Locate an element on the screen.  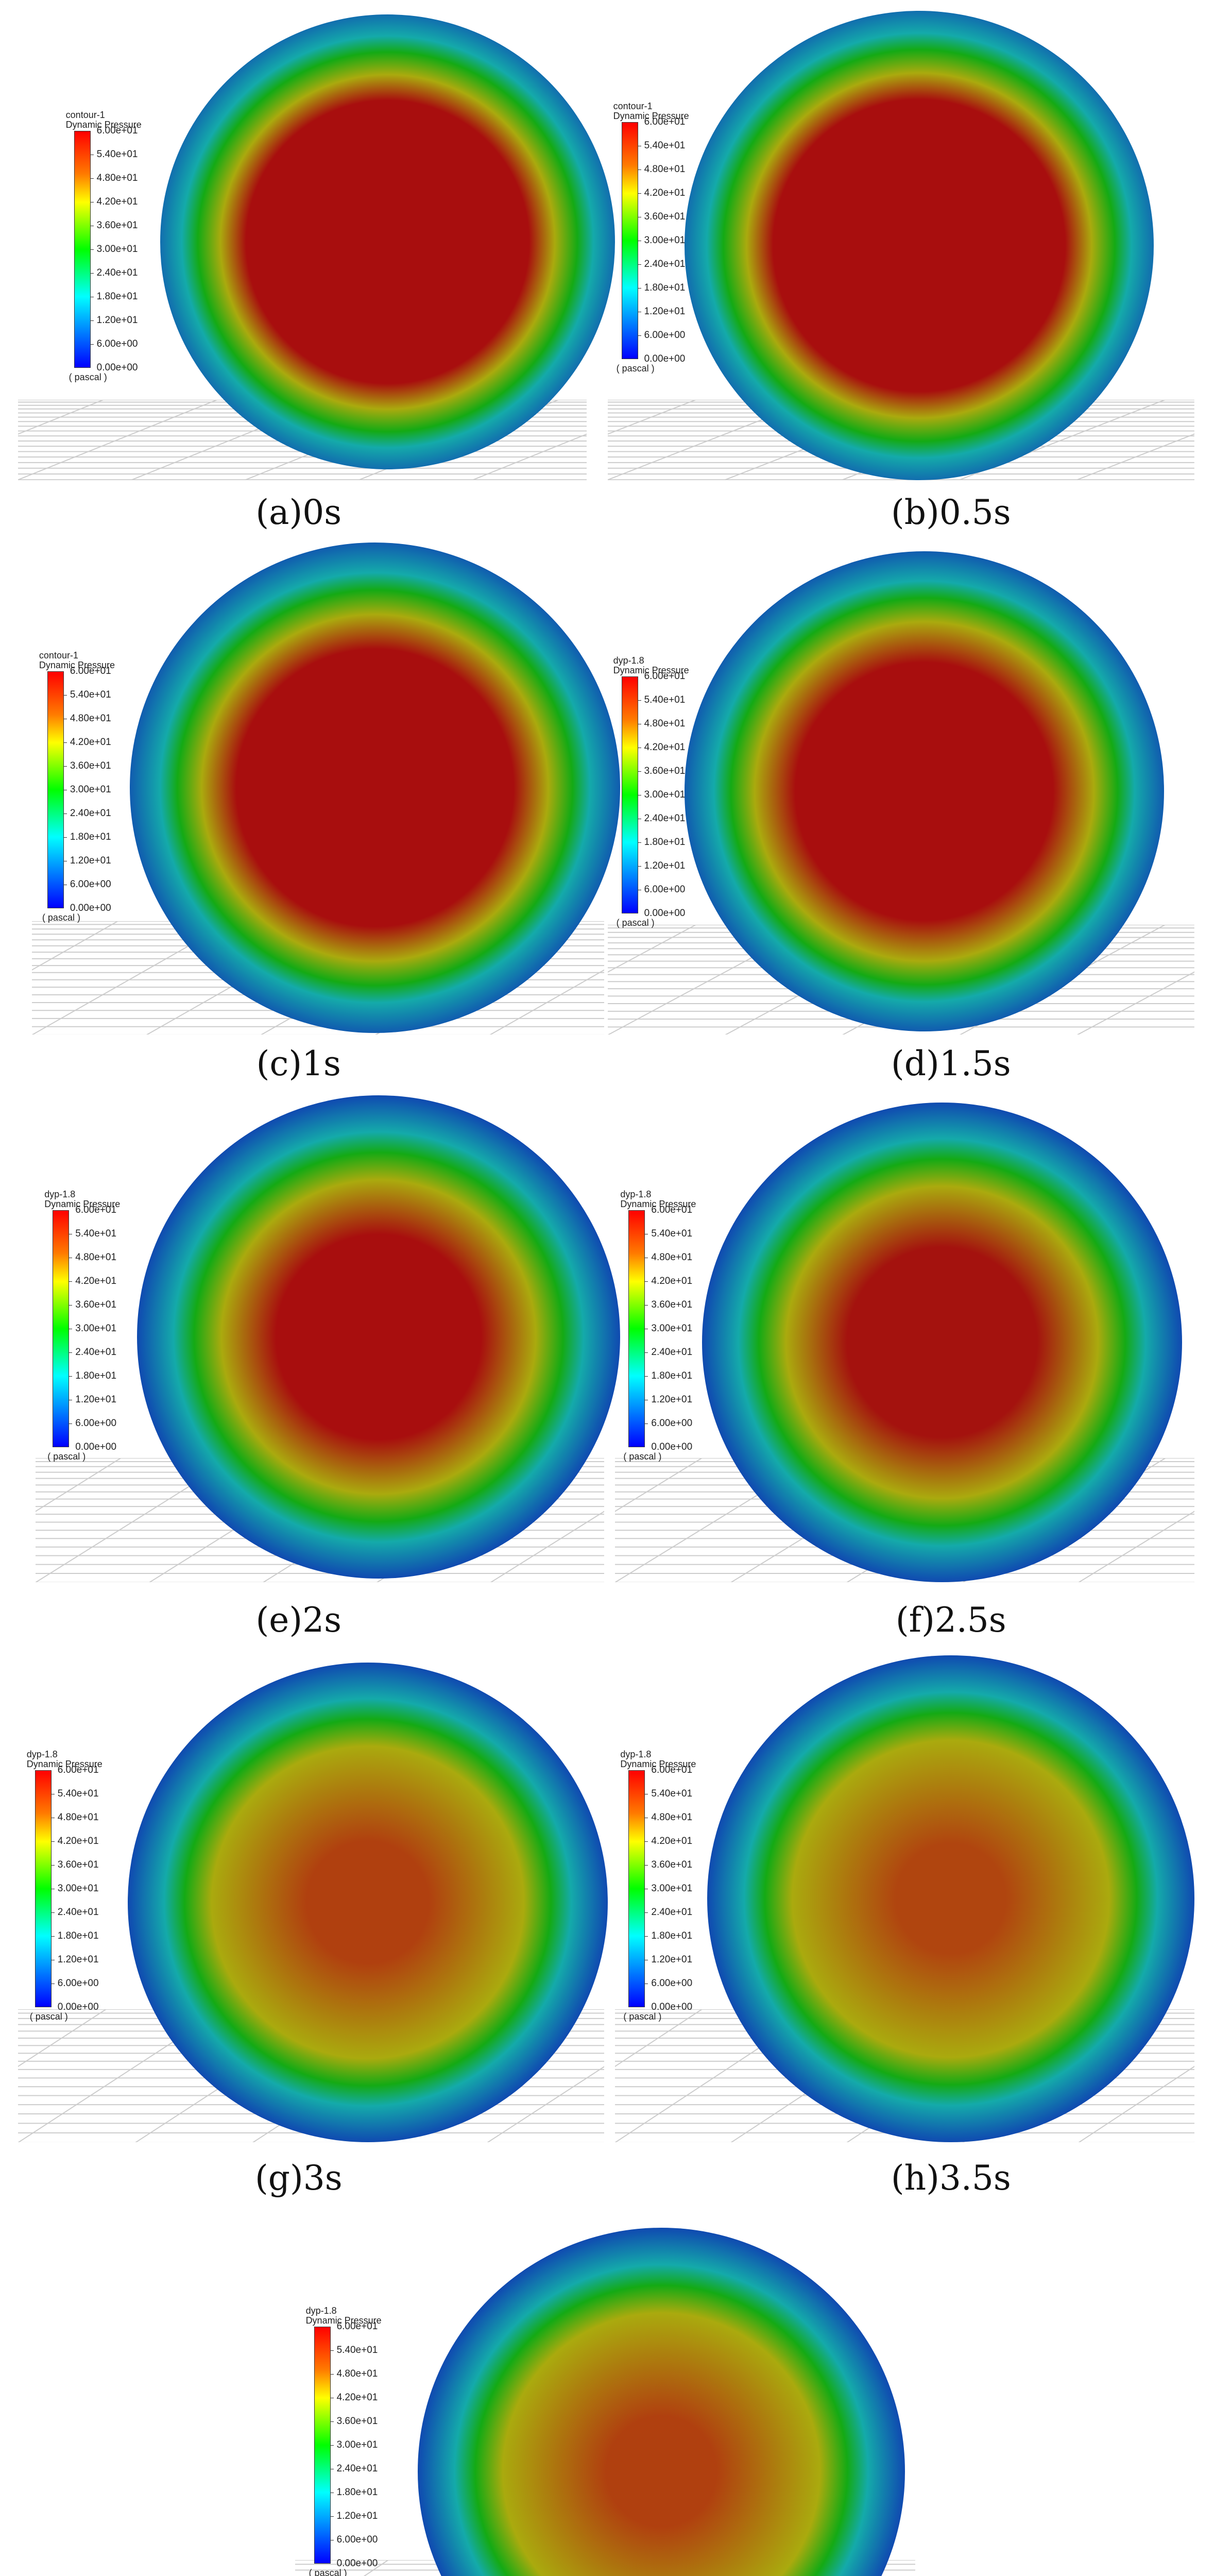
panel-caption: (f)2.5s is located at coordinates (950, 1620).